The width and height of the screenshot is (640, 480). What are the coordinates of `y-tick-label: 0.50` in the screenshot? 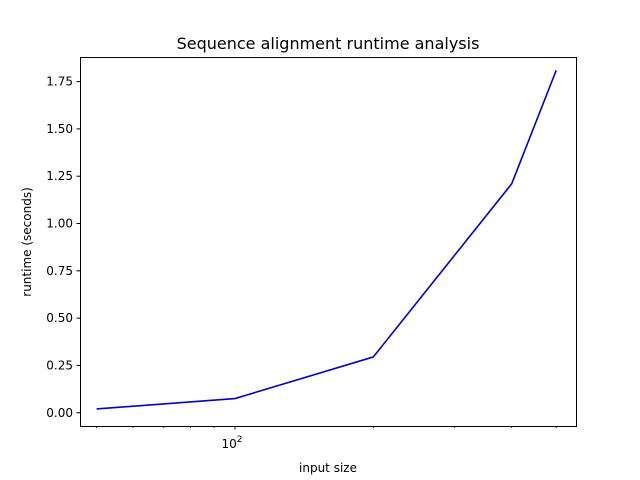 It's located at (59, 318).